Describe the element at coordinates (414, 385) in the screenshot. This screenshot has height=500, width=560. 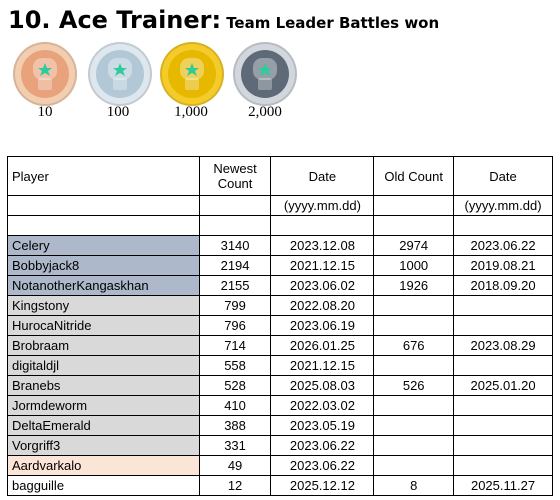
I see `old-count-cell: 526` at that location.